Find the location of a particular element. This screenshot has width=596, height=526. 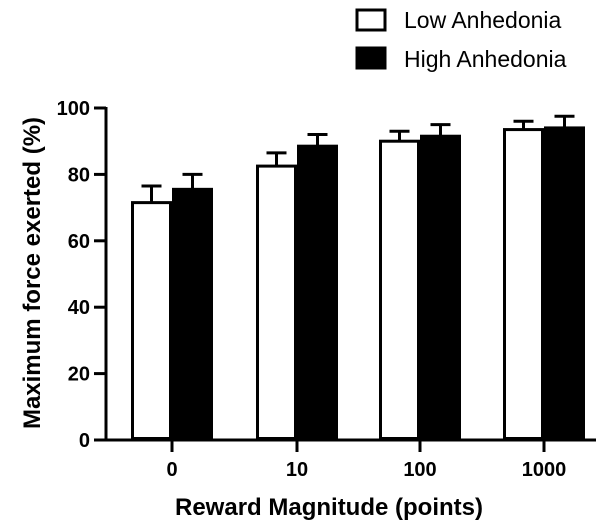

x-tick-label: 10 is located at coordinates (297, 470).